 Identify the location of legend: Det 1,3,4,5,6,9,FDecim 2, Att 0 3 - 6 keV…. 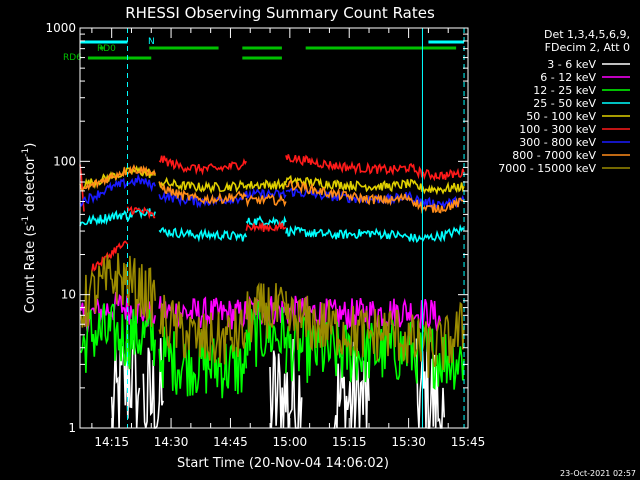
(564, 101).